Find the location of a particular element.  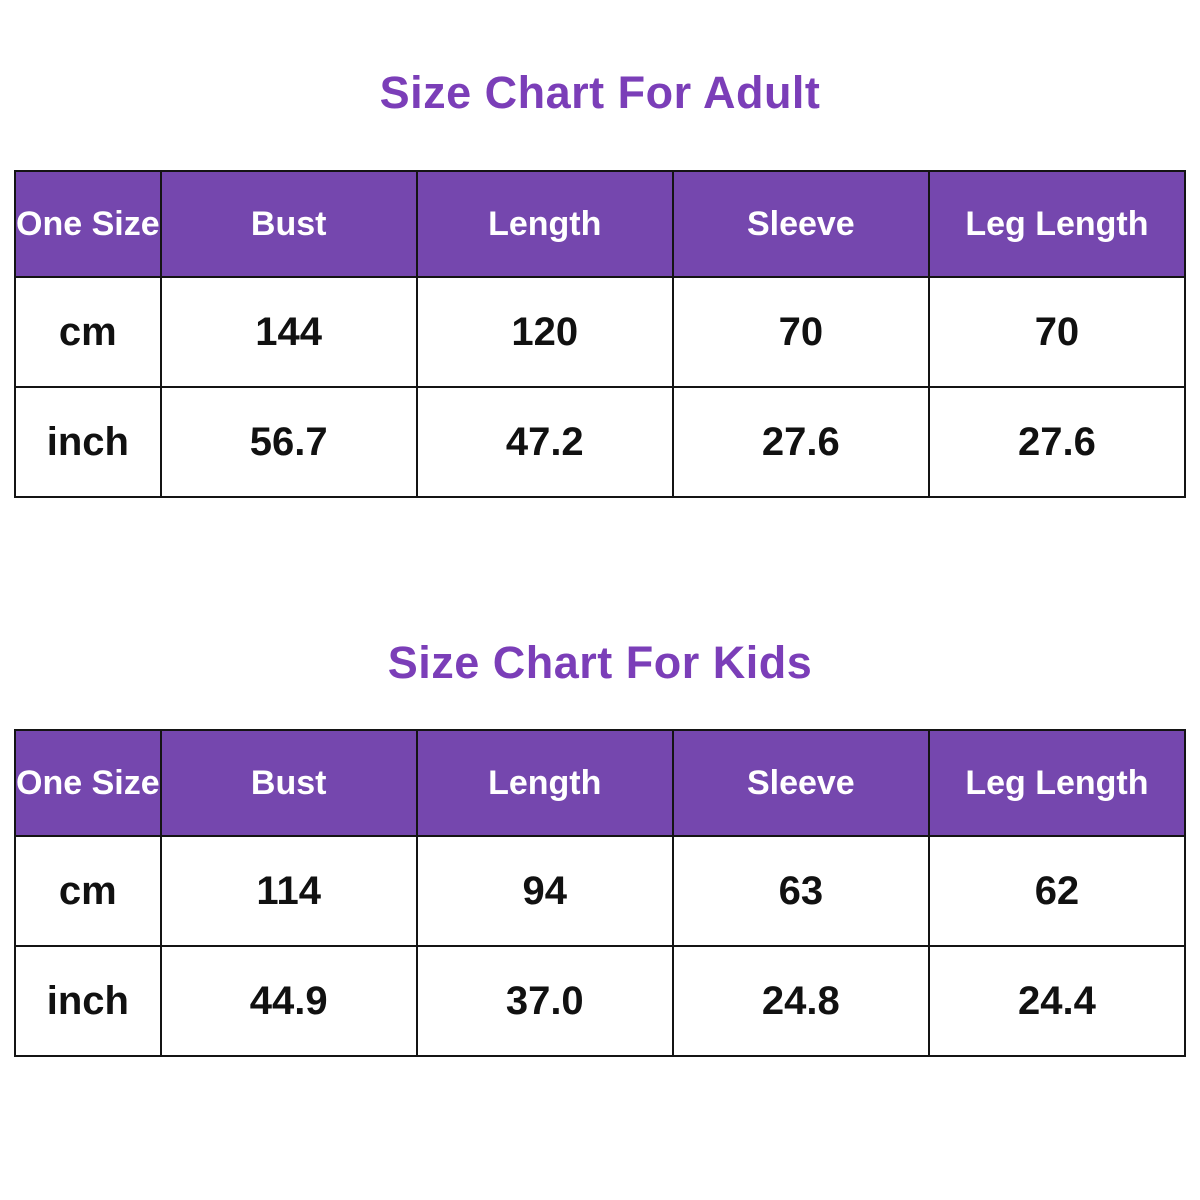

table-cell-bust-cm: 144 is located at coordinates (288, 332).